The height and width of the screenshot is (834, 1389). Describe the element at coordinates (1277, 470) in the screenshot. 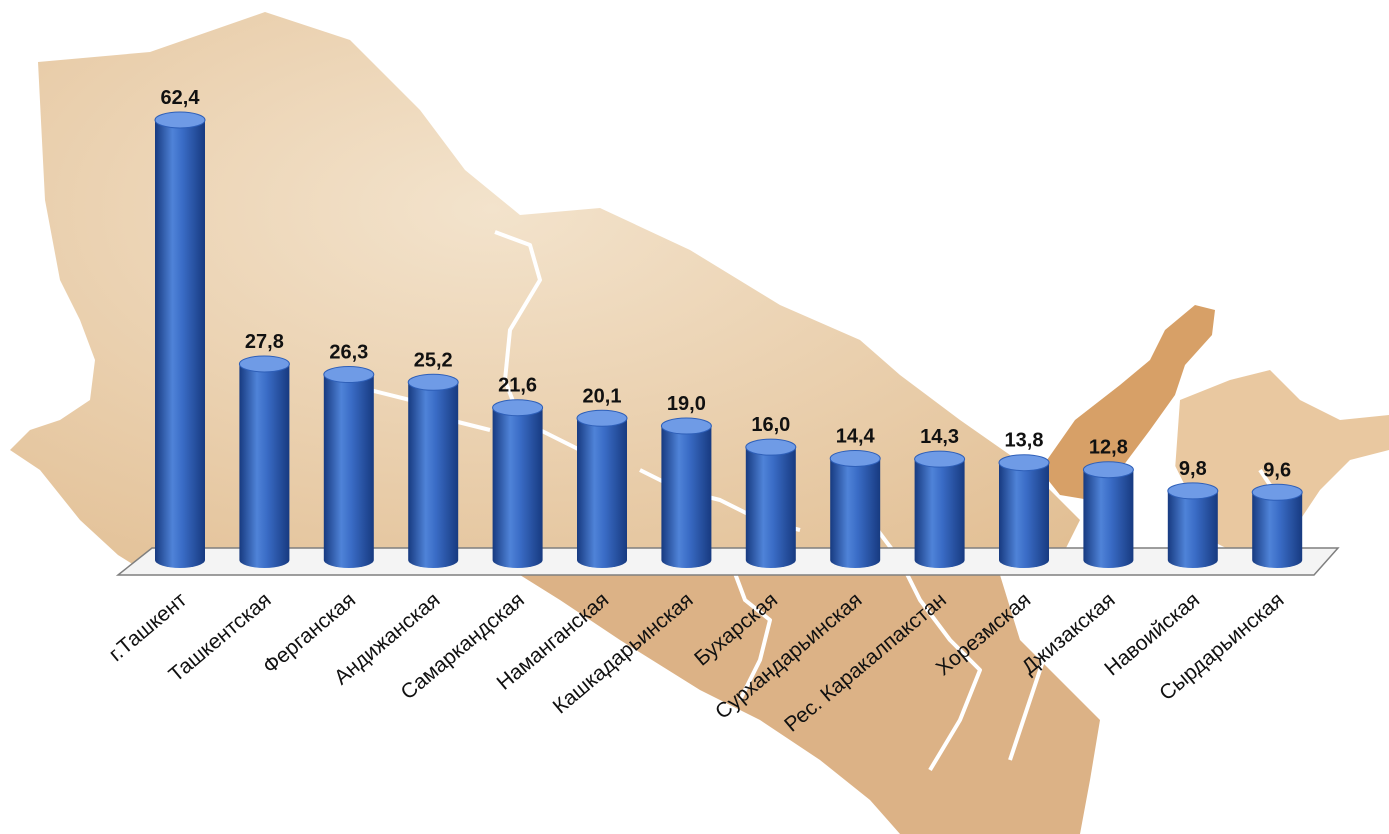

I see `value-label: 9,6` at that location.